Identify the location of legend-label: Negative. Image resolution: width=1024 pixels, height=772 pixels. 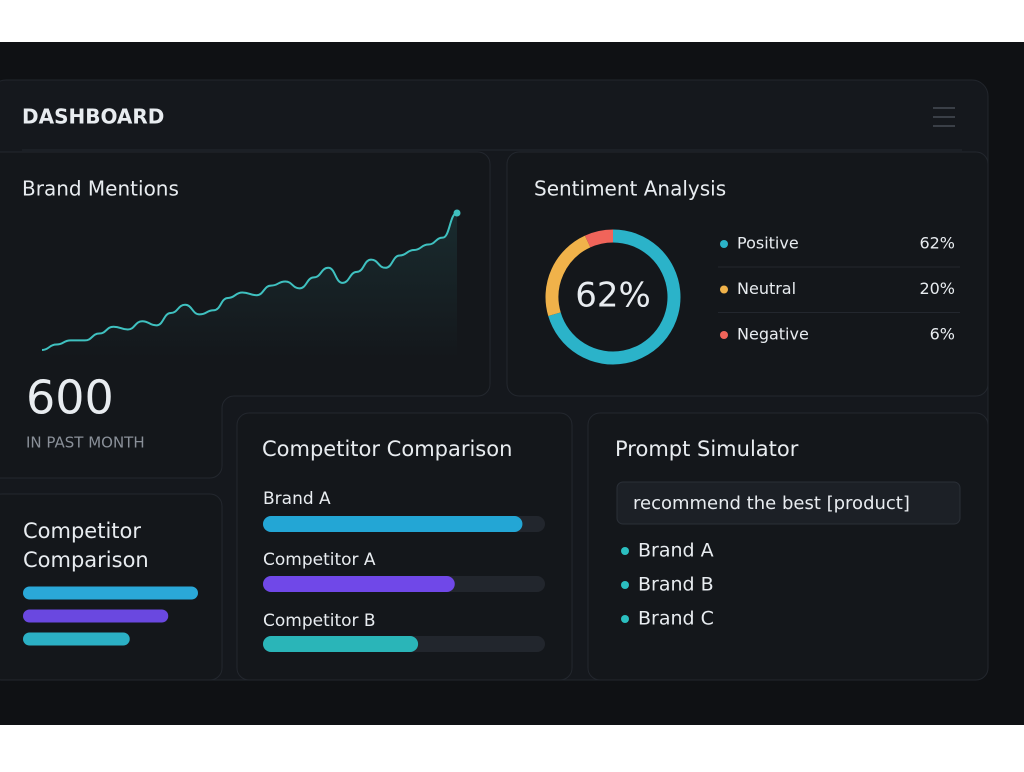
(773, 334).